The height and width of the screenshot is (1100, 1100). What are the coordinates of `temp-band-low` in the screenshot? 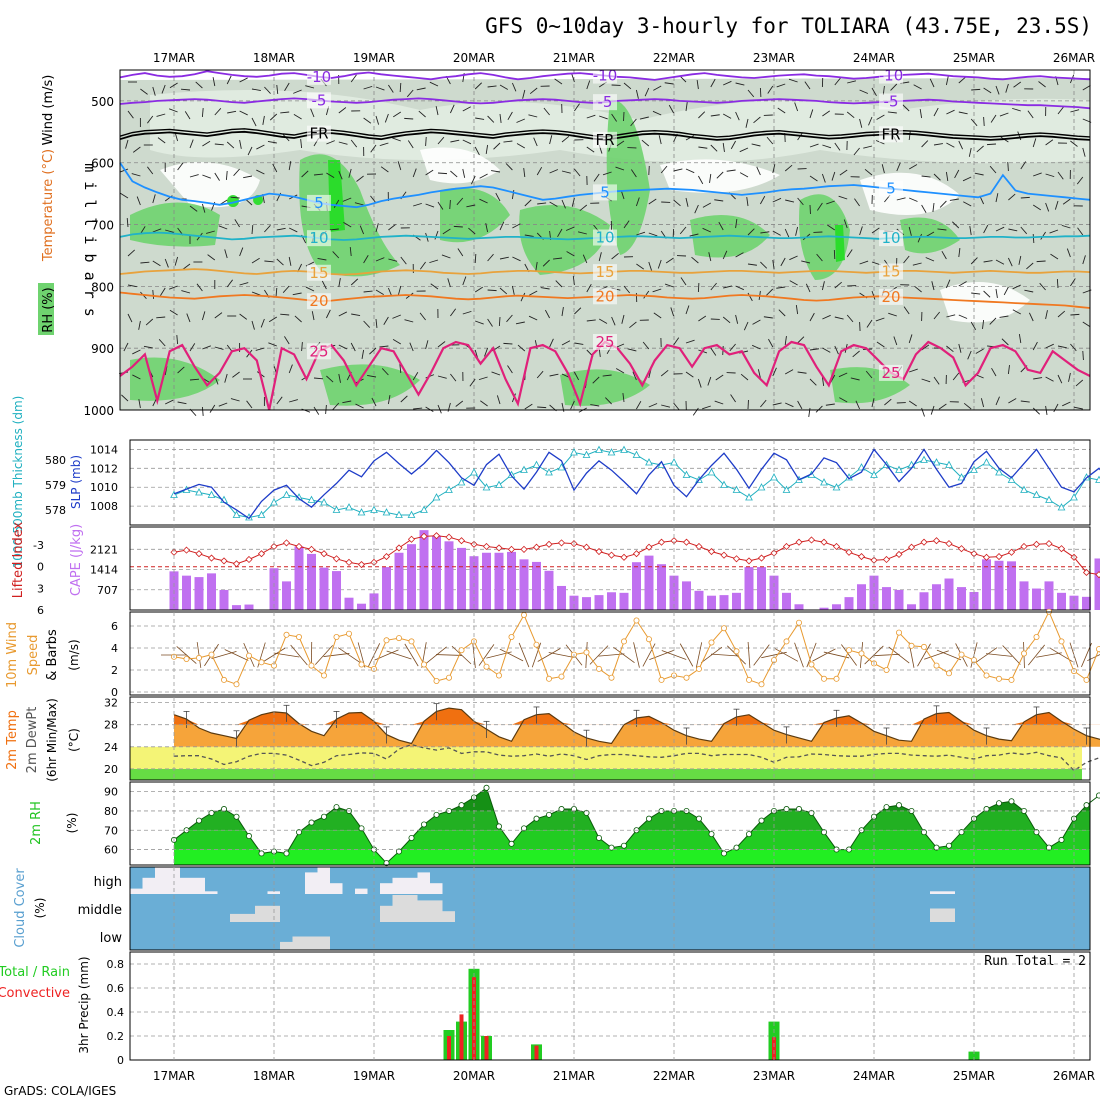 It's located at (606, 774).